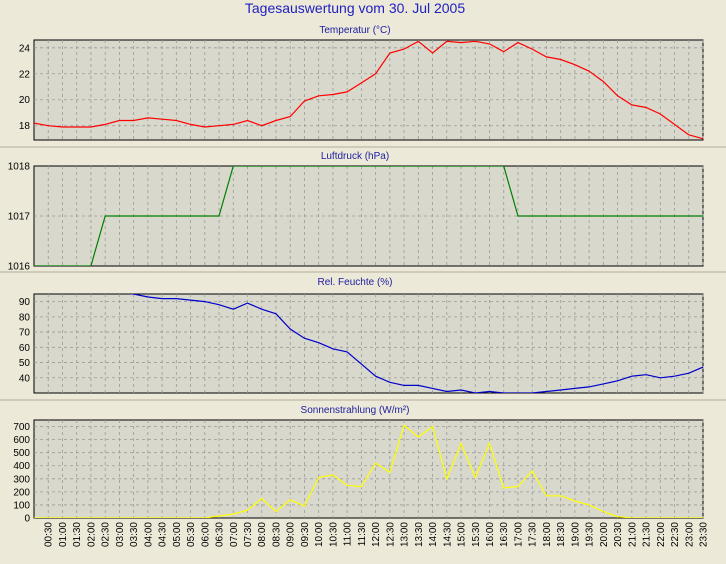  I want to click on x-tick-label: 10:00, so click(319, 534).